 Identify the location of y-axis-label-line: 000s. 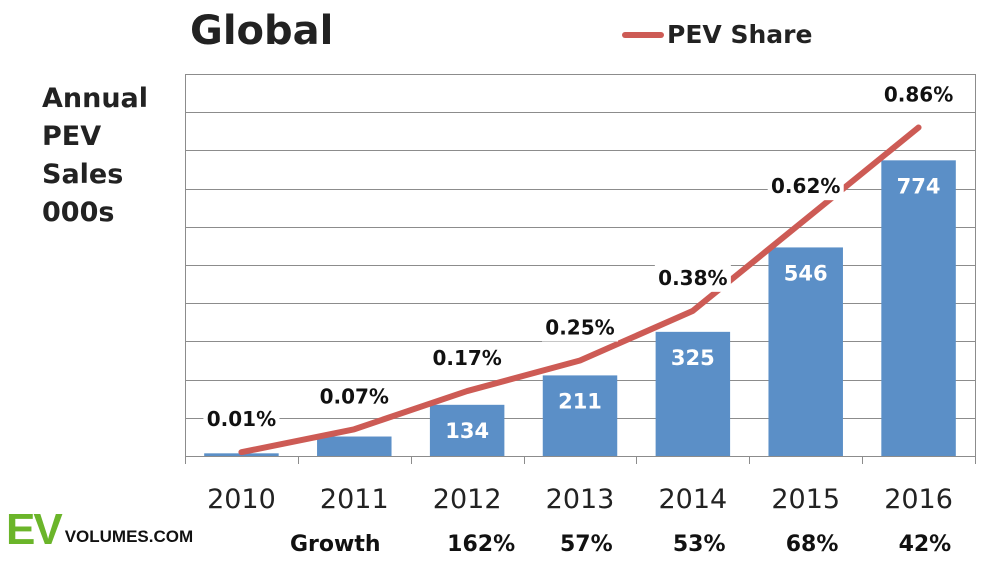
(78, 212).